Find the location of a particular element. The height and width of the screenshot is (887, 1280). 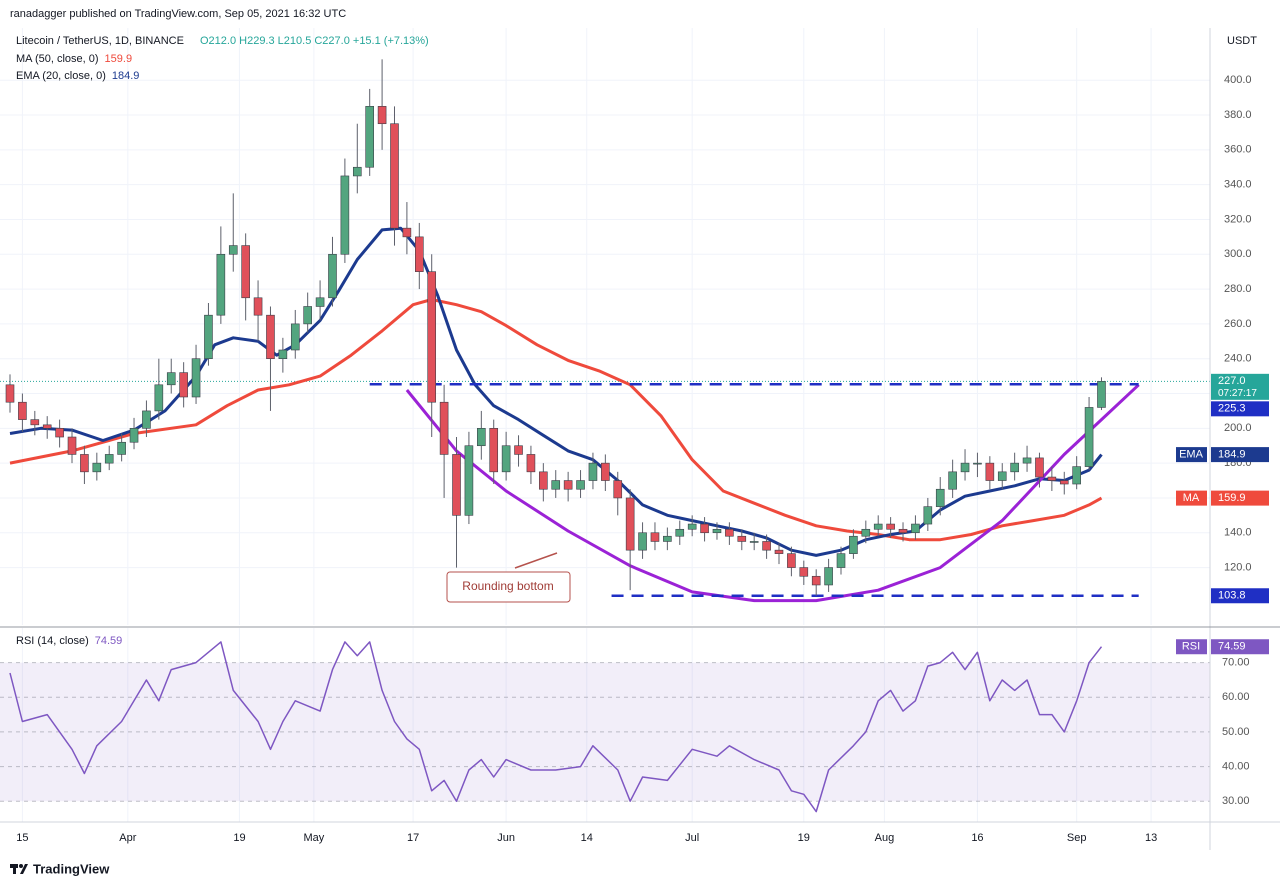

x-tick-label: 16 is located at coordinates (977, 838).